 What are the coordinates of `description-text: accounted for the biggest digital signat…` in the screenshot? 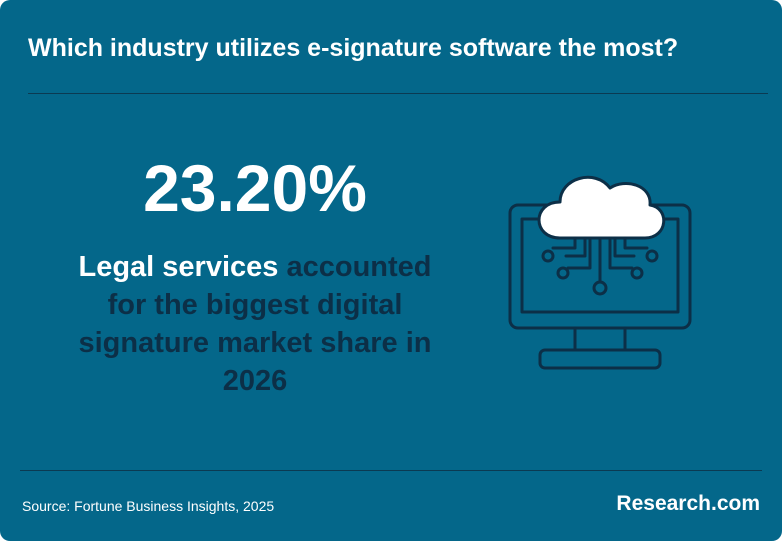 It's located at (255, 324).